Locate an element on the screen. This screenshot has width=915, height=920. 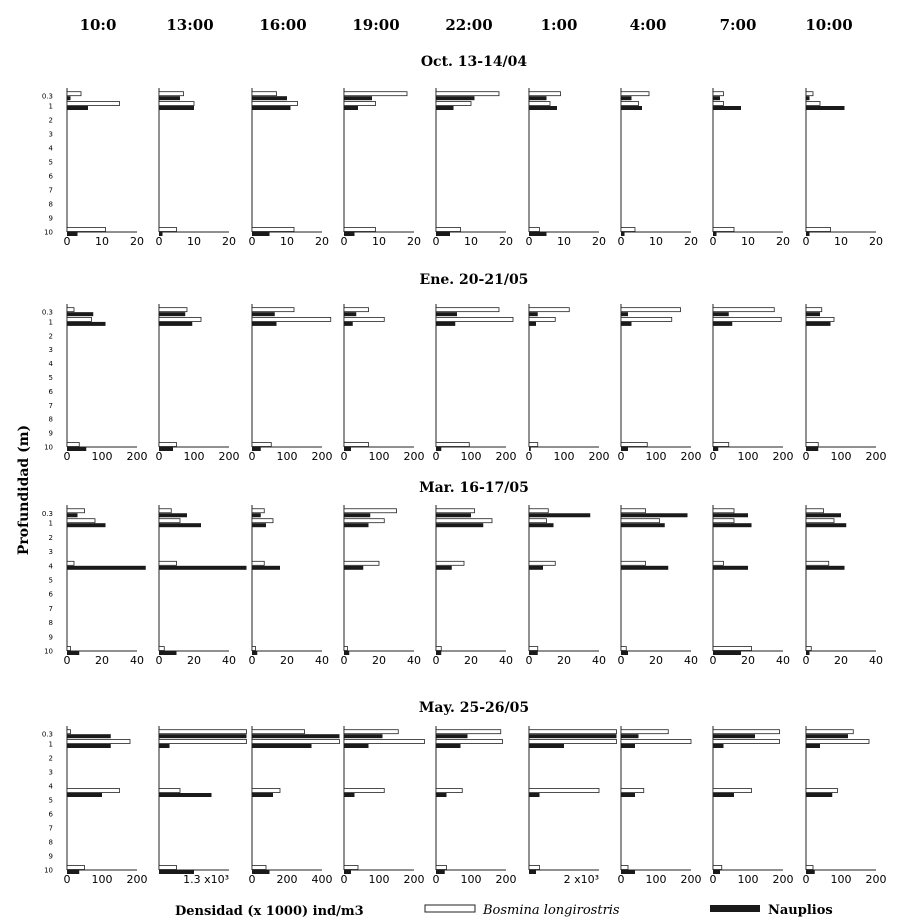
depth-tick-label: 4 is located at coordinates (51, 566).